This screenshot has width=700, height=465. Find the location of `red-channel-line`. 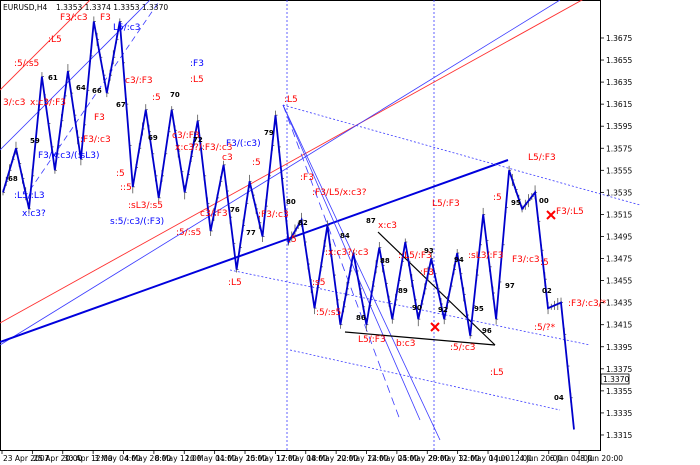

red-channel-line is located at coordinates (45, 45).